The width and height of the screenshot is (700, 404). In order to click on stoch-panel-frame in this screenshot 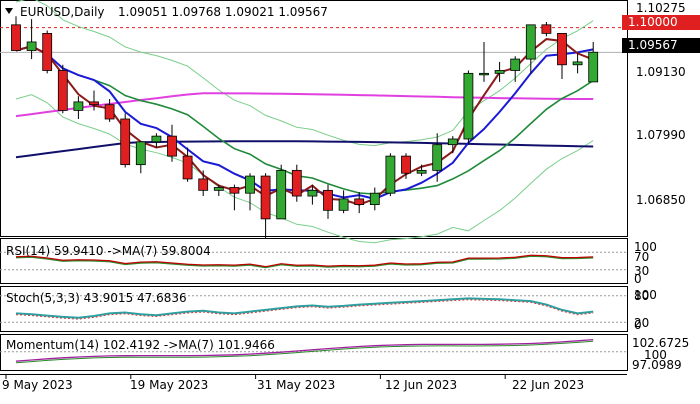, I will do `click(314, 309)`.